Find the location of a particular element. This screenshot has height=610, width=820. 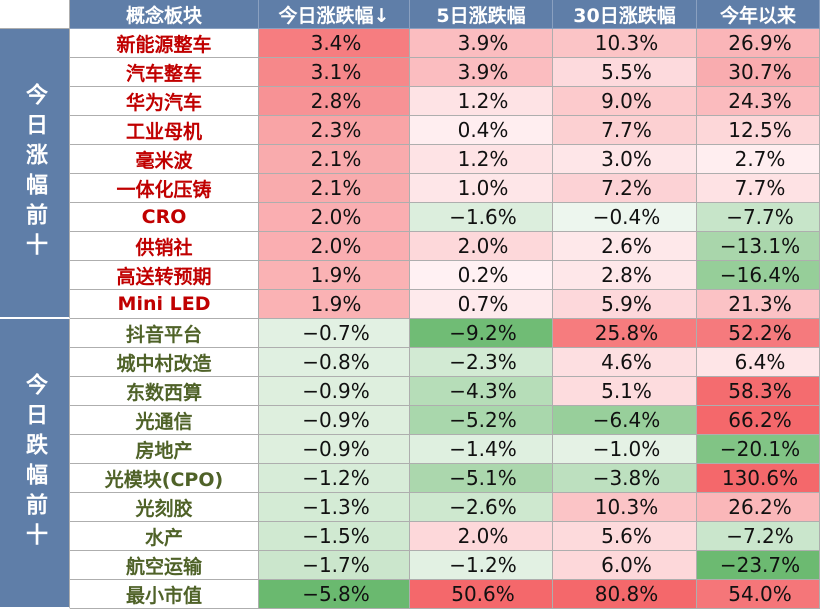

value-cell: 3.4% is located at coordinates (334, 43).